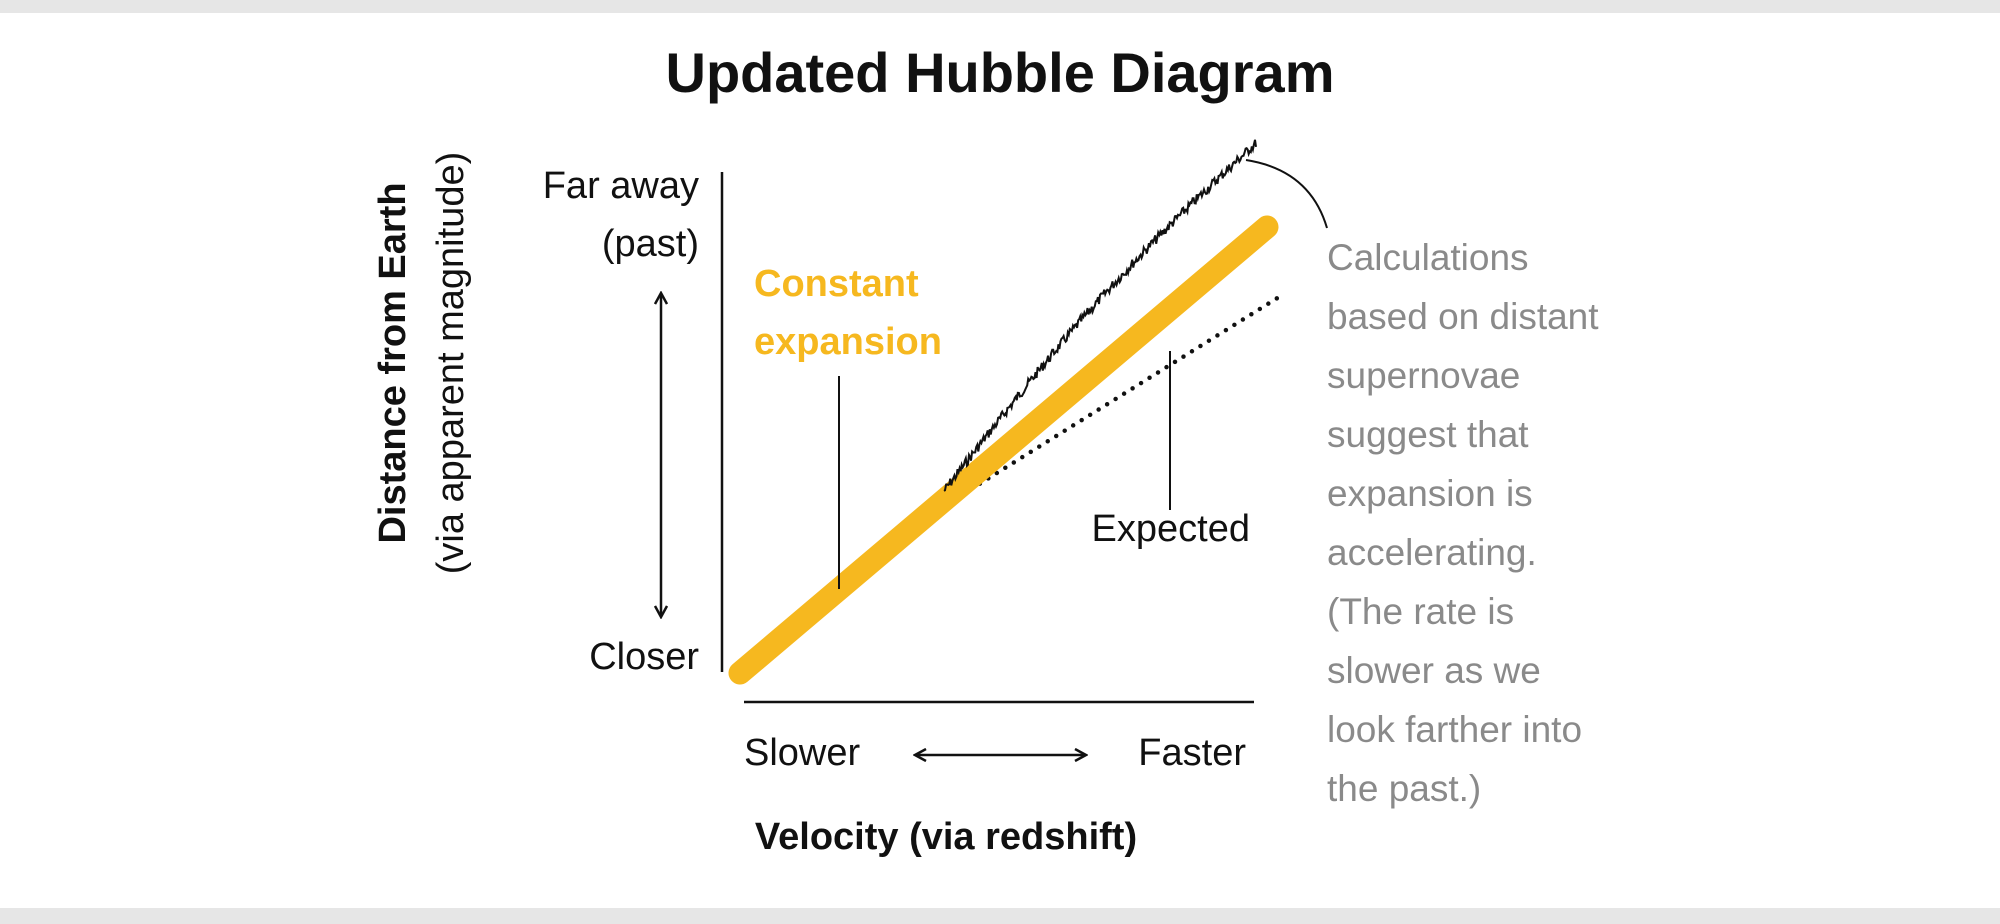 The height and width of the screenshot is (924, 2000). What do you see at coordinates (1430, 493) in the screenshot?
I see `annotation-line: expansion is` at bounding box center [1430, 493].